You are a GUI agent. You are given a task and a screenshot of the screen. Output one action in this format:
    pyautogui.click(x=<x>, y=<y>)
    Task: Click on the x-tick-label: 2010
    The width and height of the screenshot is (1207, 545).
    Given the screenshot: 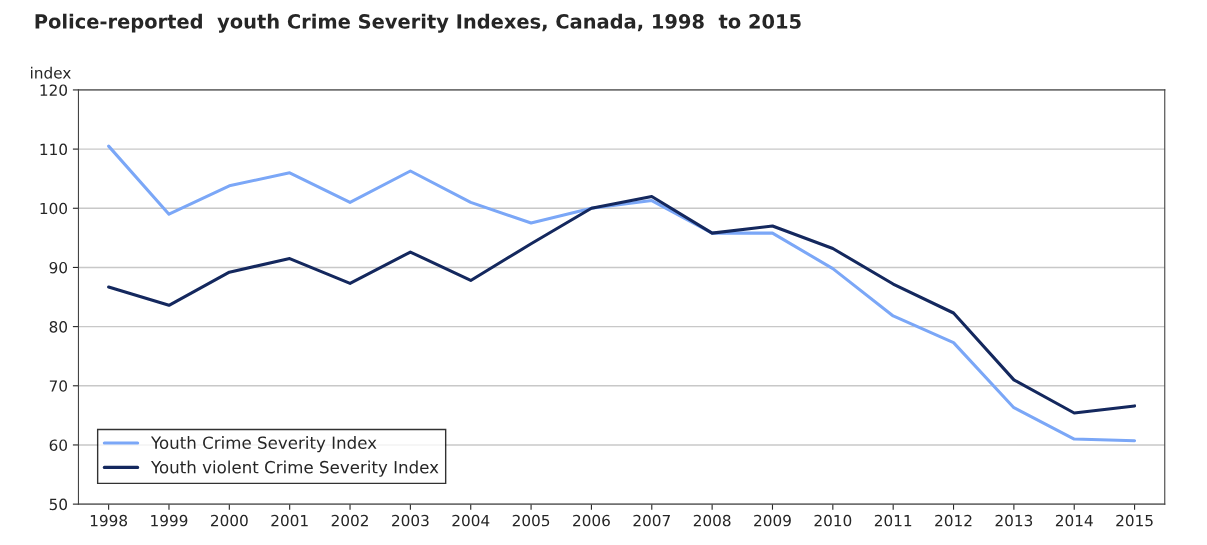 What is the action you would take?
    pyautogui.click(x=833, y=520)
    